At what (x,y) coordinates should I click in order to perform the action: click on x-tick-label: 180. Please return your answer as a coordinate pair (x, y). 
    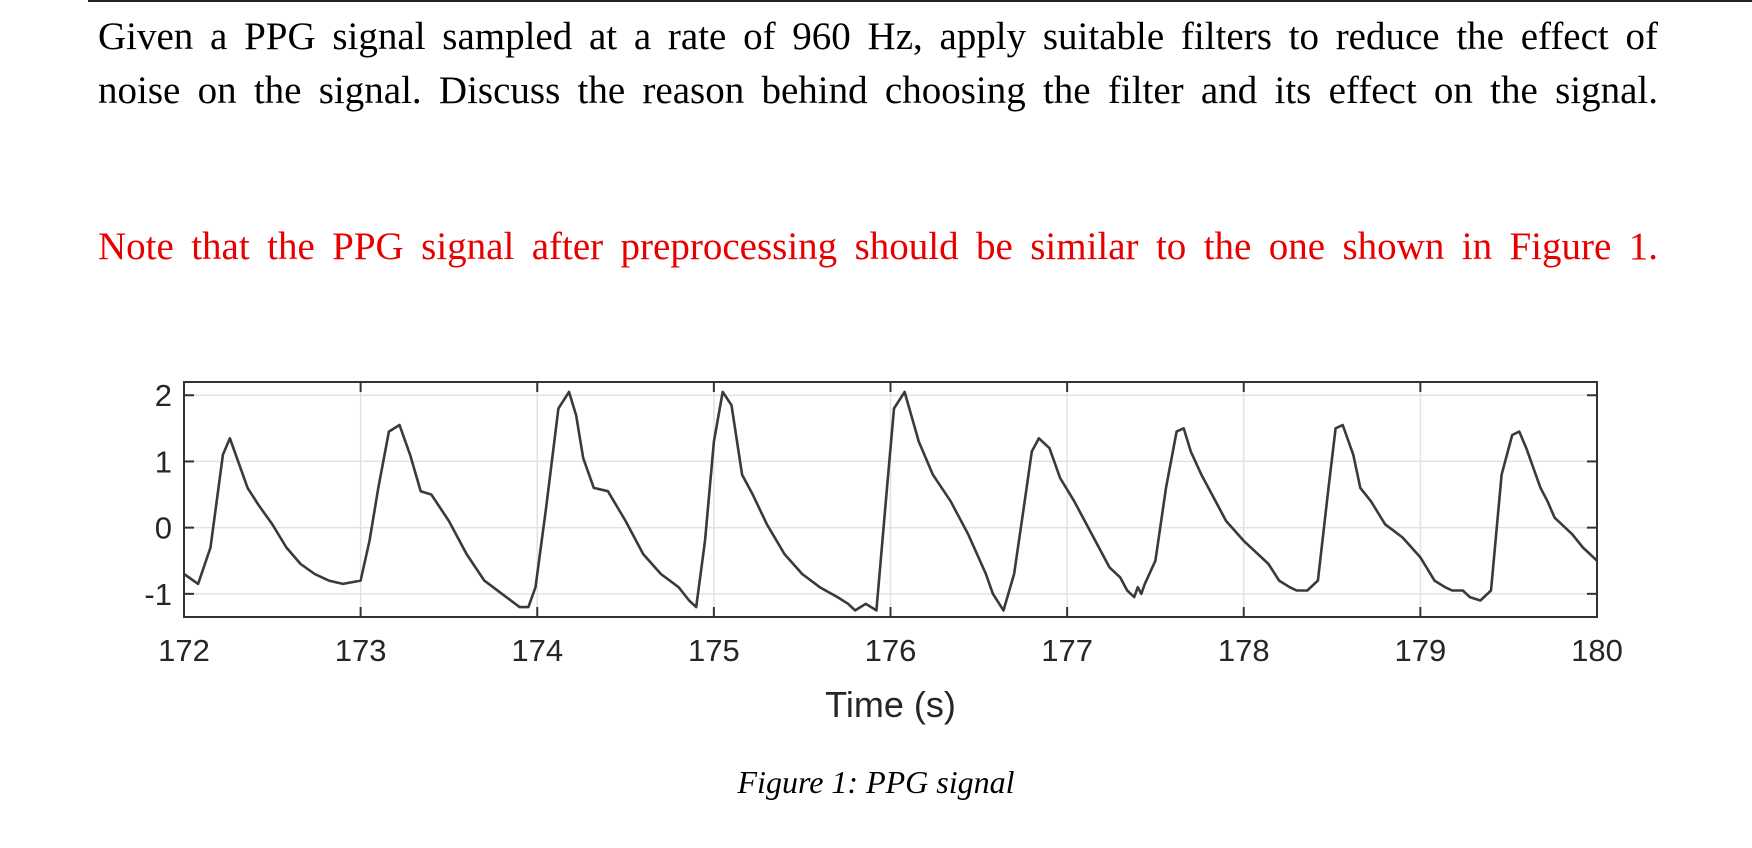
    Looking at the image, I should click on (1597, 650).